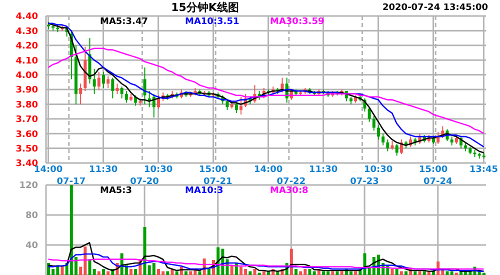 The height and width of the screenshot is (275, 500). Describe the element at coordinates (31, 246) in the screenshot. I see `y-tick-label: 40` at that location.